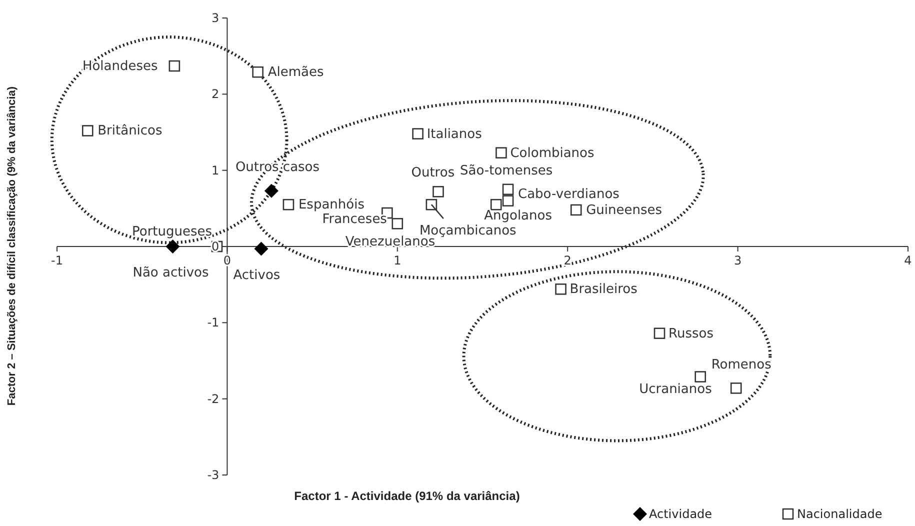 The image size is (915, 526). Describe the element at coordinates (433, 173) in the screenshot. I see `data-label: Outros` at that location.